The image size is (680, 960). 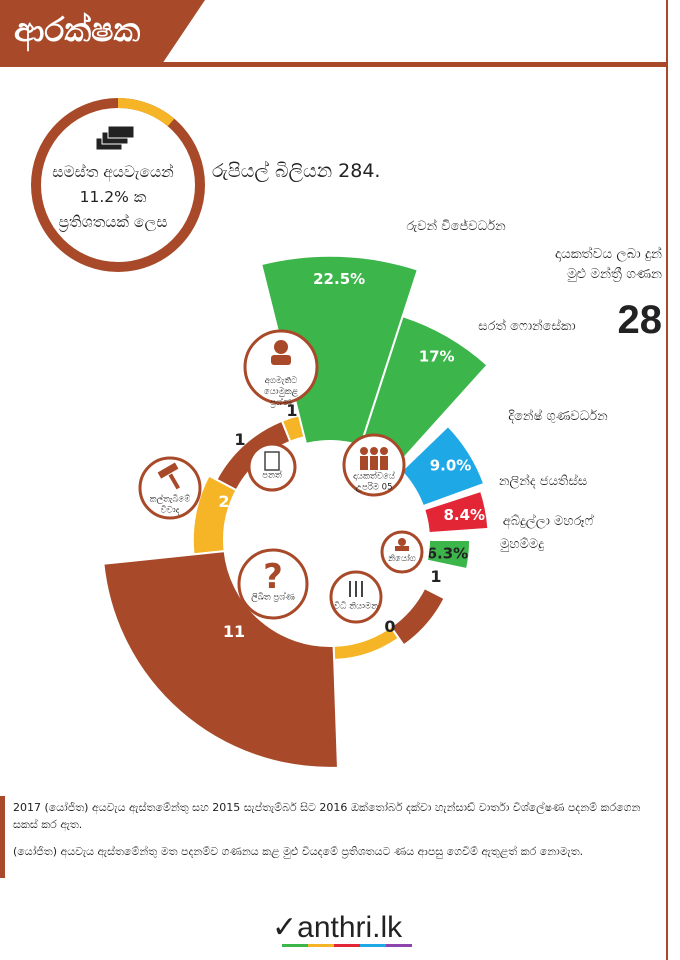 I want to click on bar-value-label: 17%, so click(x=437, y=356).